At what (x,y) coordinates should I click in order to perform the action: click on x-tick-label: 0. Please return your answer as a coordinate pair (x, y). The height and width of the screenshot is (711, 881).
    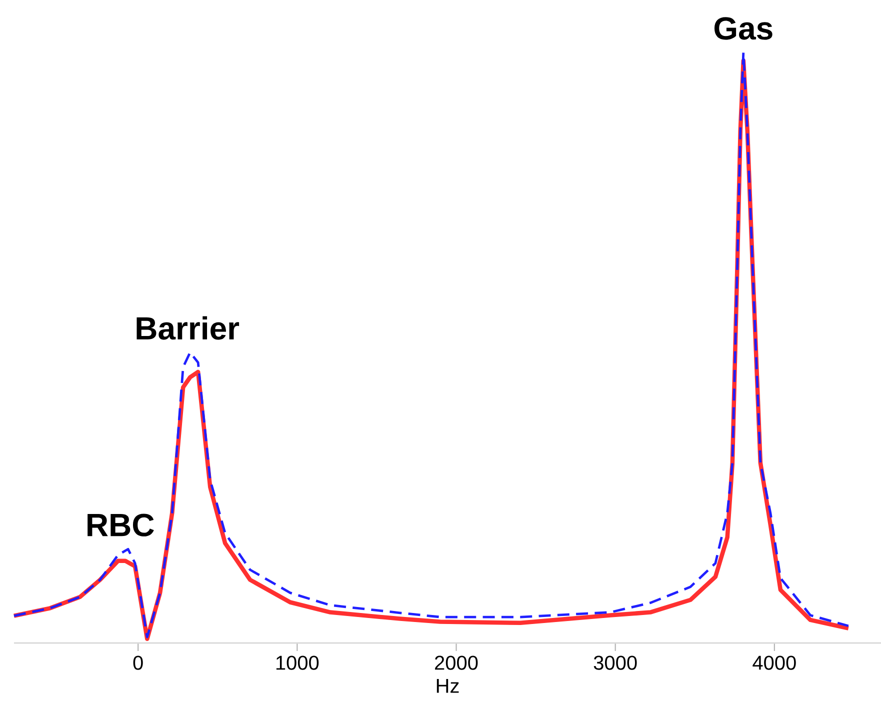
    Looking at the image, I should click on (138, 663).